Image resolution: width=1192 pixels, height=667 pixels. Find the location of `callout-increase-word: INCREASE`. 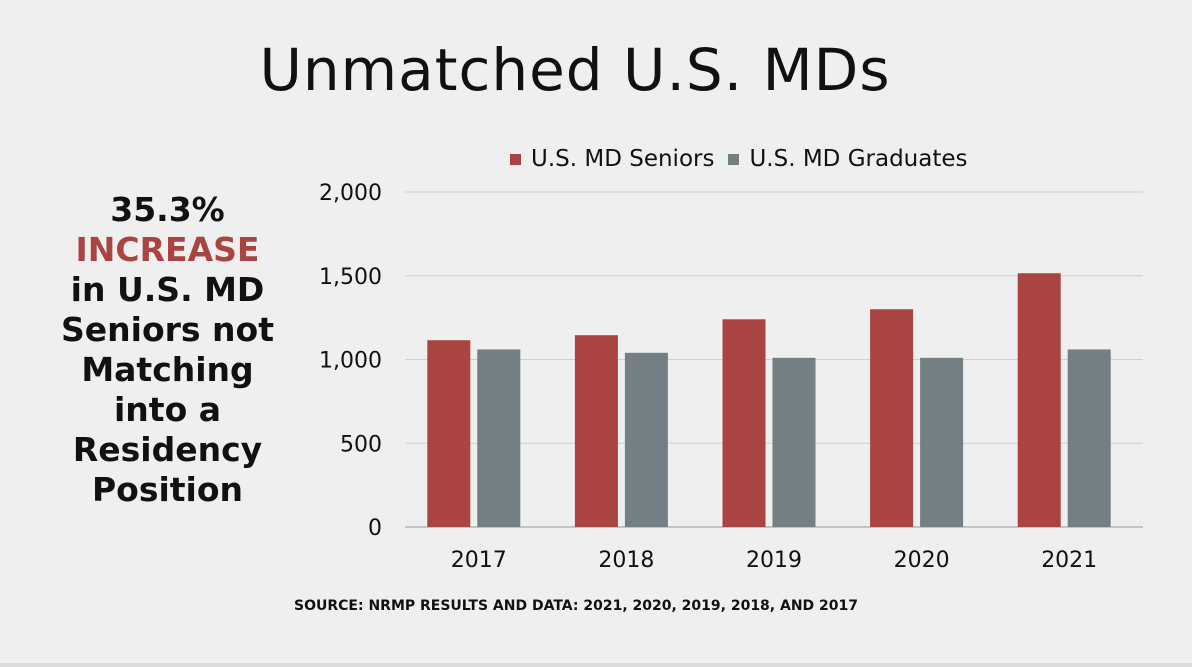

callout-increase-word: INCREASE is located at coordinates (167, 249).